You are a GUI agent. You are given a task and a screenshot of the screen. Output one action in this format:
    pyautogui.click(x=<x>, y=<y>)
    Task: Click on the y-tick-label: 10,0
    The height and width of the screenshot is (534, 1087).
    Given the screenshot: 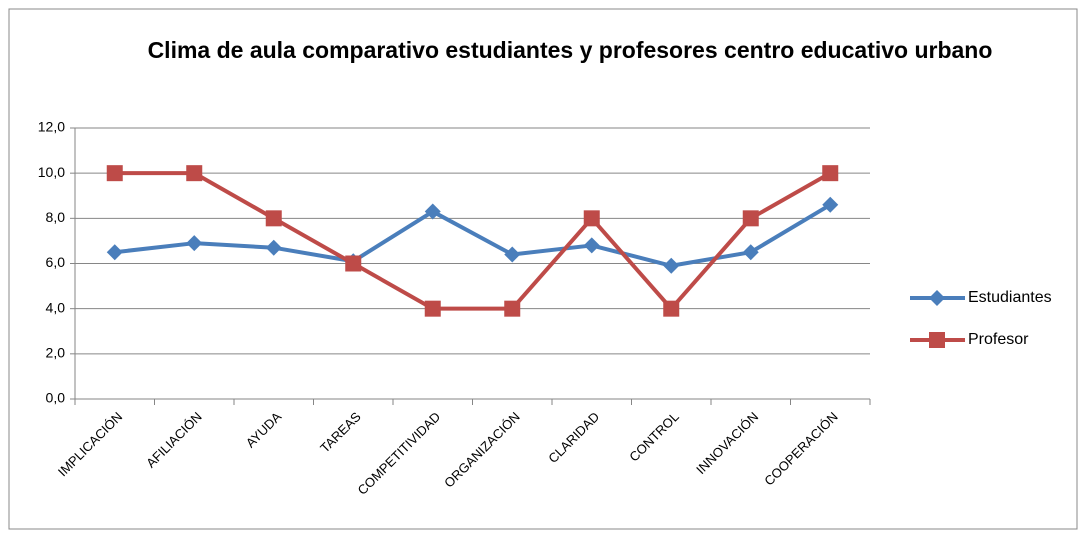 What is the action you would take?
    pyautogui.click(x=51, y=172)
    